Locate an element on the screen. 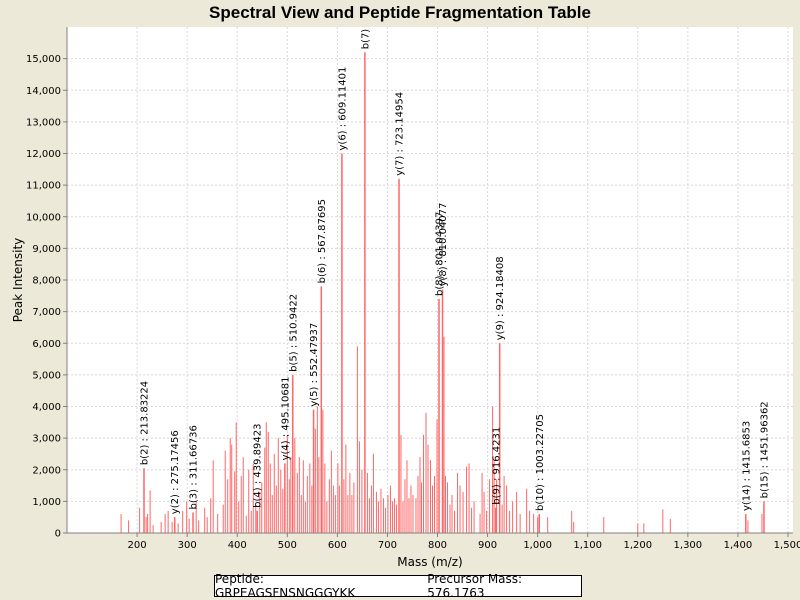 This screenshot has width=800, height=600. y-tick-label: 7,000 is located at coordinates (46, 312).